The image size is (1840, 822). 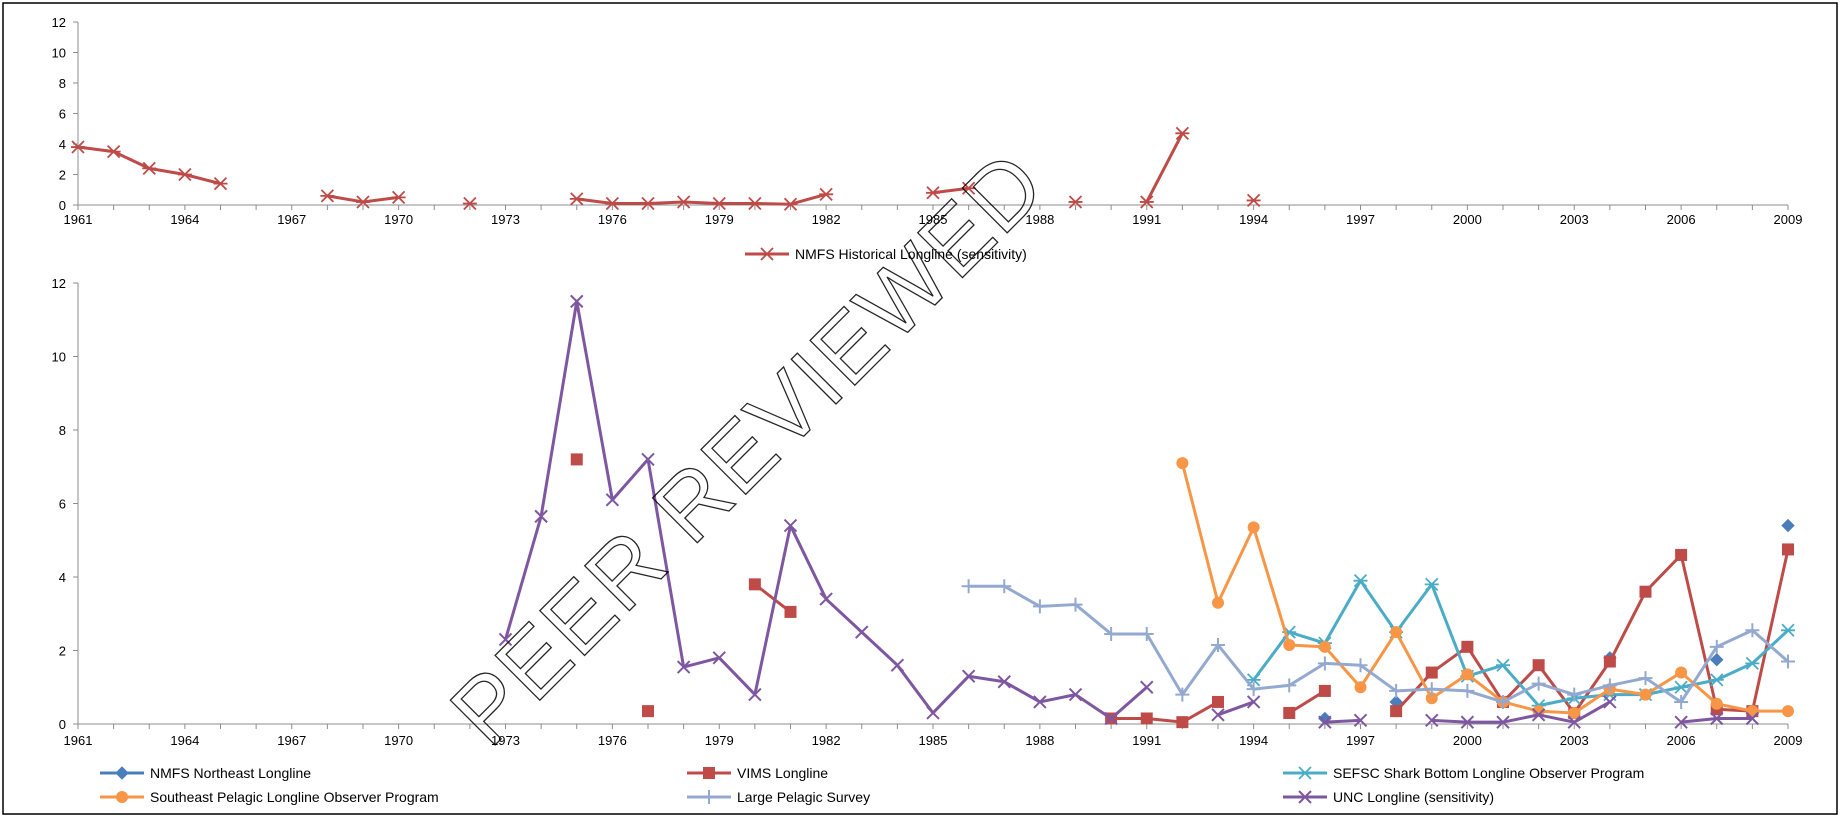 What do you see at coordinates (62, 577) in the screenshot?
I see `y-tick-label: 4` at bounding box center [62, 577].